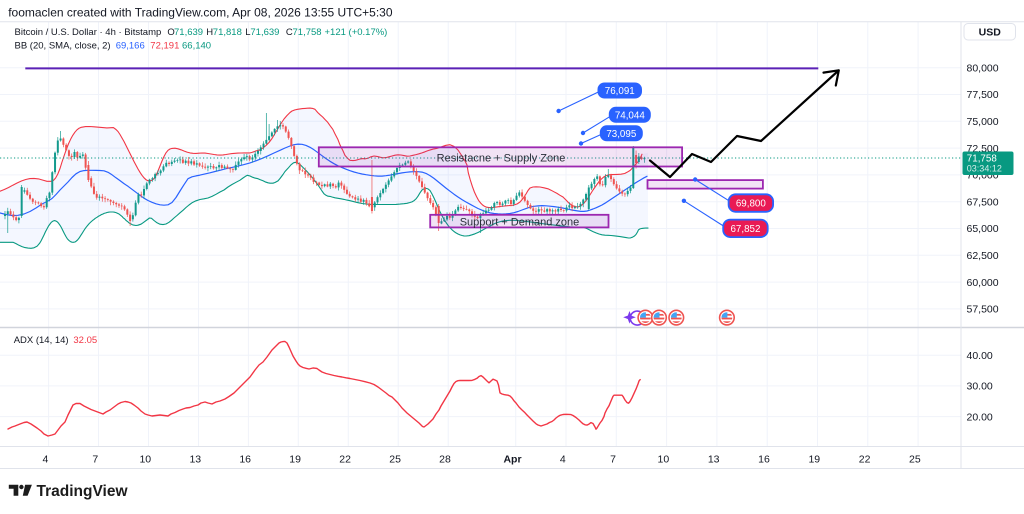 The height and width of the screenshot is (514, 1024). What do you see at coordinates (620, 91) in the screenshot?
I see `svg-text: 76,091` at bounding box center [620, 91].